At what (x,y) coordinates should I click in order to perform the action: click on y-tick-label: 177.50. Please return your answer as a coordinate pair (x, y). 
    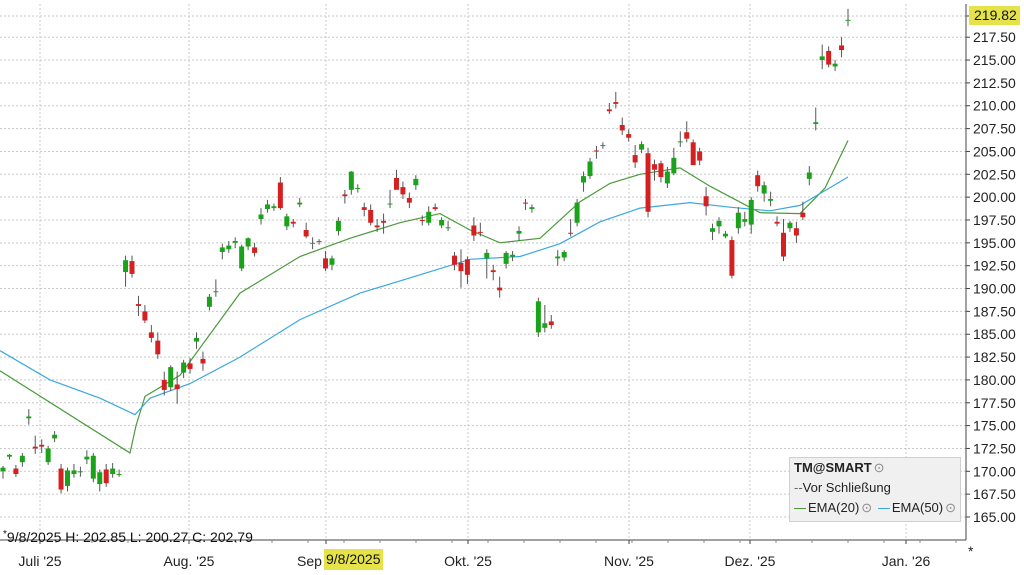
    Looking at the image, I should click on (994, 403).